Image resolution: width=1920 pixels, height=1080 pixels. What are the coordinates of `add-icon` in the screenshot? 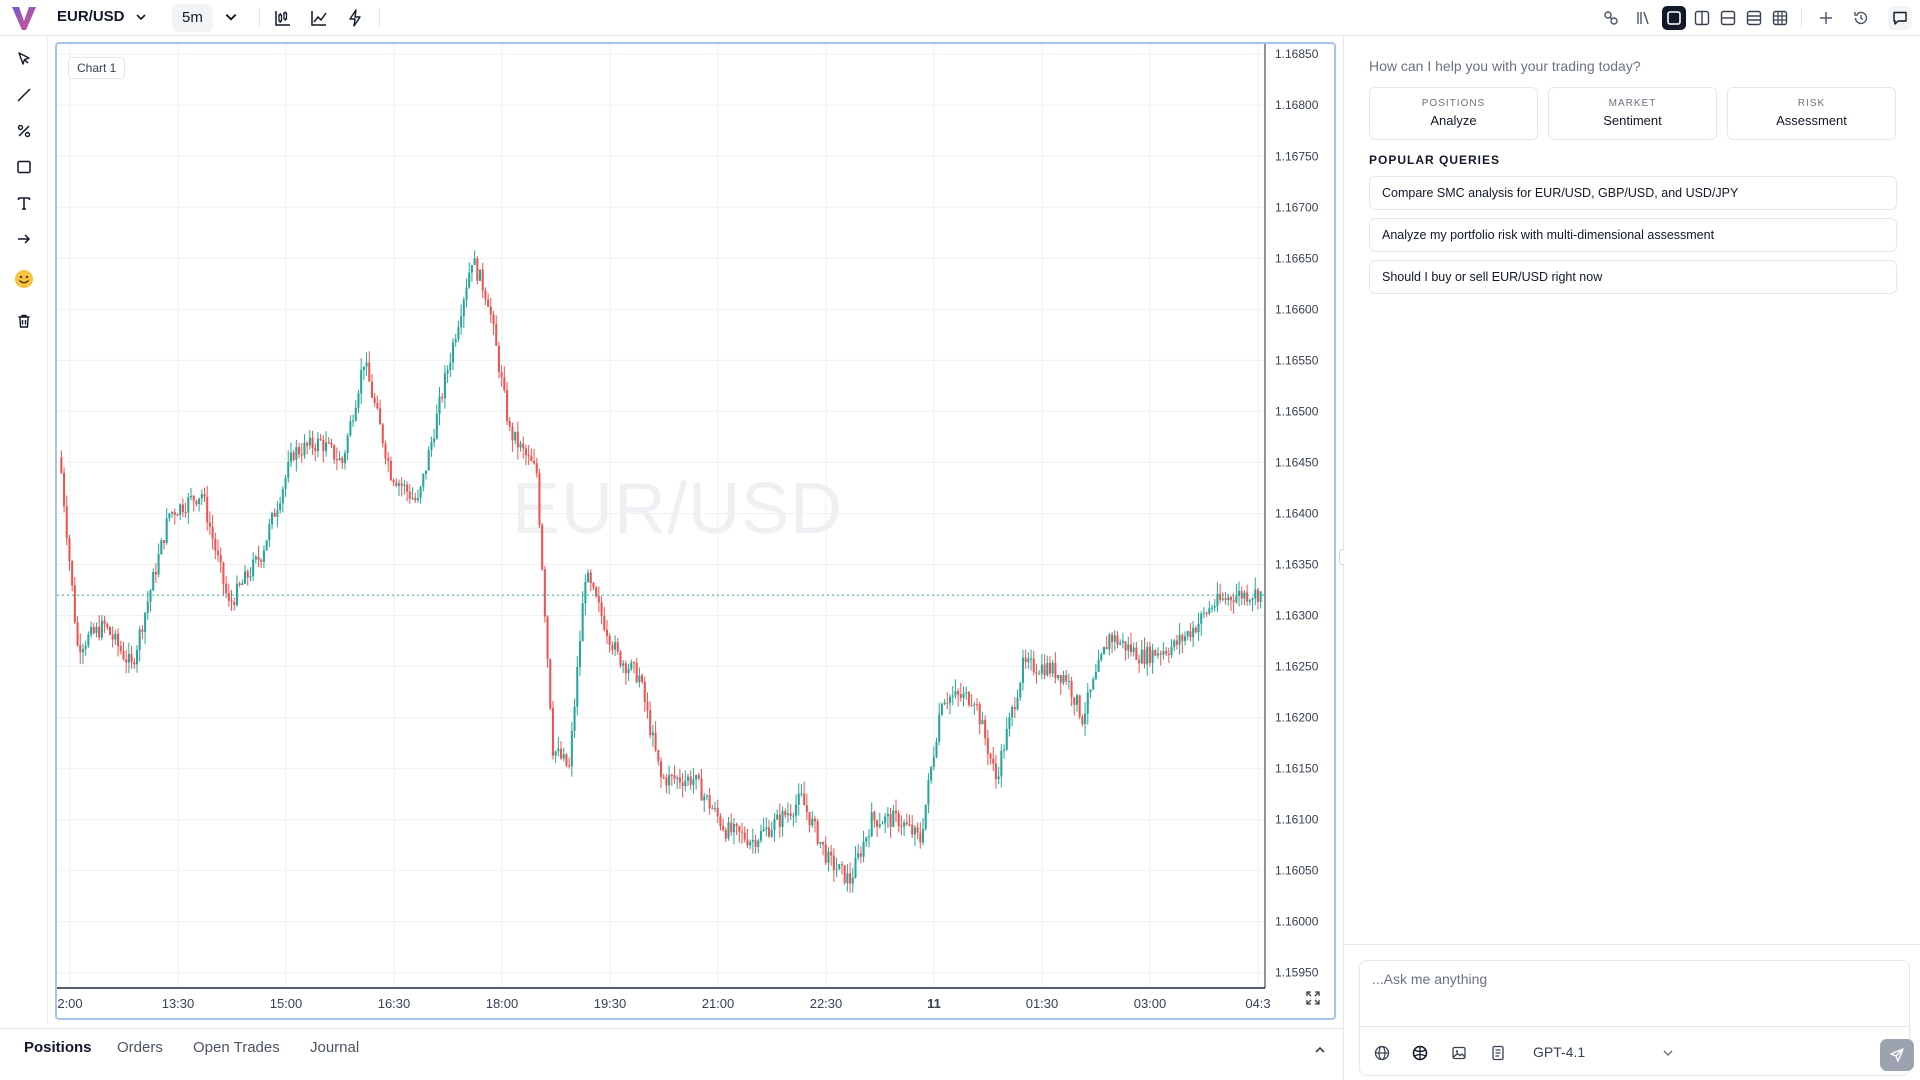 It's located at (1826, 18).